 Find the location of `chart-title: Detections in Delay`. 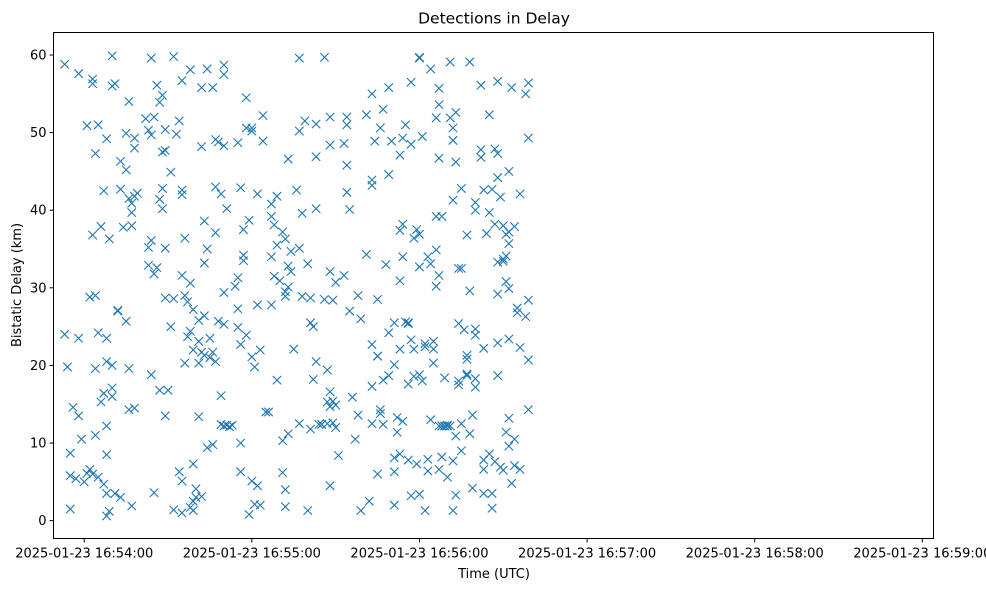

chart-title: Detections in Delay is located at coordinates (494, 19).